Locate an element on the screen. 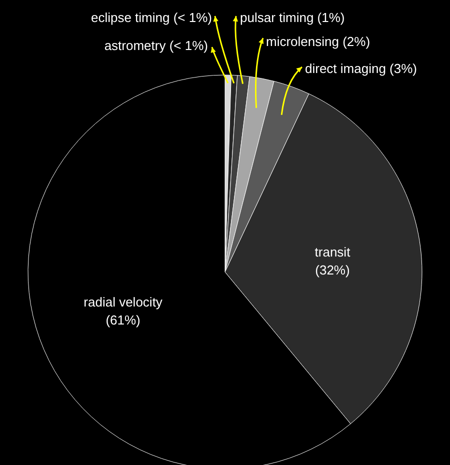  slice-label: eclipse timing (< 1%) is located at coordinates (151, 17).